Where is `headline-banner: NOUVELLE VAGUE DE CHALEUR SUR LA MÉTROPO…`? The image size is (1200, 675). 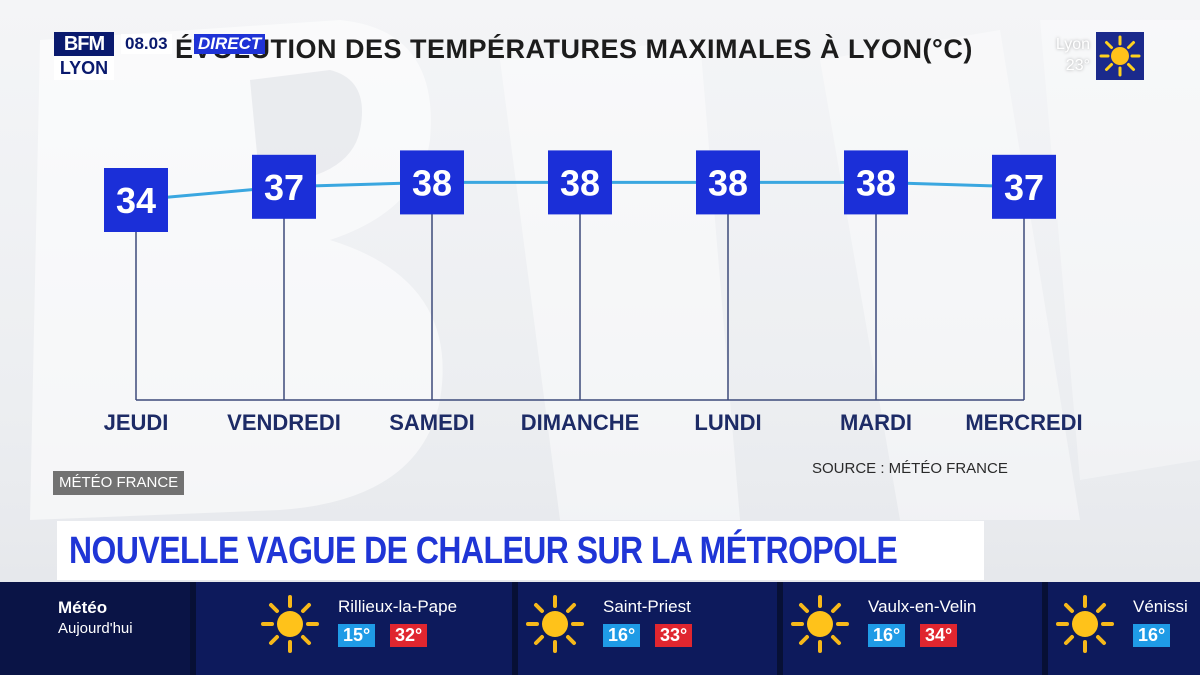
headline-banner: NOUVELLE VAGUE DE CHALEUR SUR LA MÉTROPO… is located at coordinates (520, 550).